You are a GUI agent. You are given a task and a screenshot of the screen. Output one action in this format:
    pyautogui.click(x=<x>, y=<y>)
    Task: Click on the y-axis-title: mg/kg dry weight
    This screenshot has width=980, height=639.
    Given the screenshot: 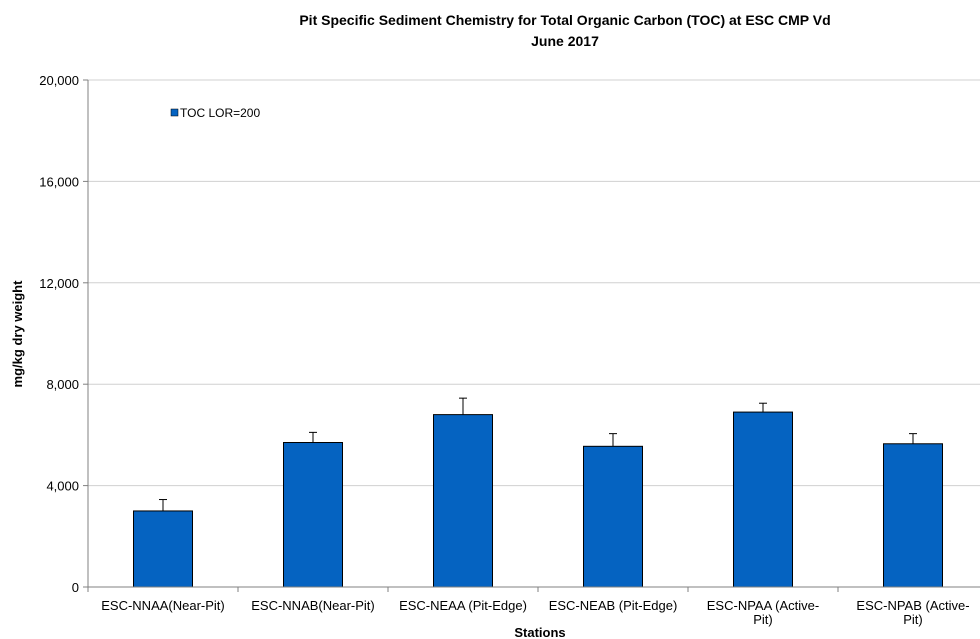 What is the action you would take?
    pyautogui.click(x=17, y=334)
    